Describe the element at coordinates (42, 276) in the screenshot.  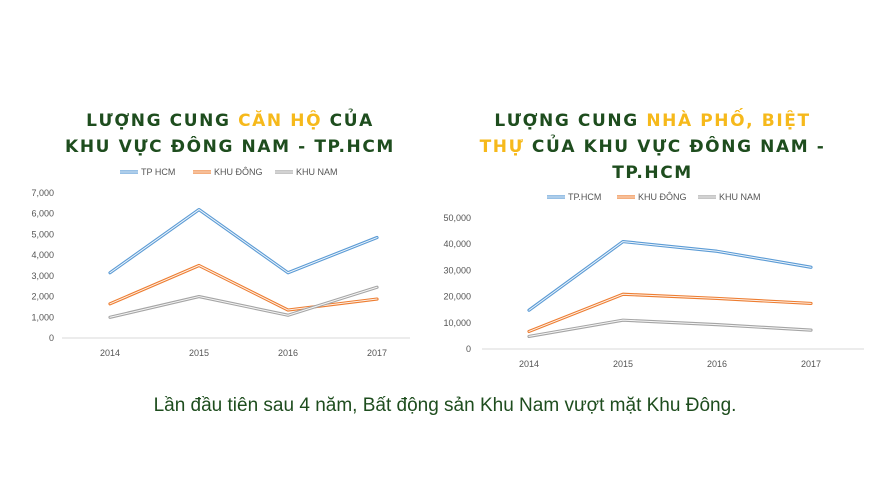
I see `chart1-y-tick-label: 3,000` at that location.